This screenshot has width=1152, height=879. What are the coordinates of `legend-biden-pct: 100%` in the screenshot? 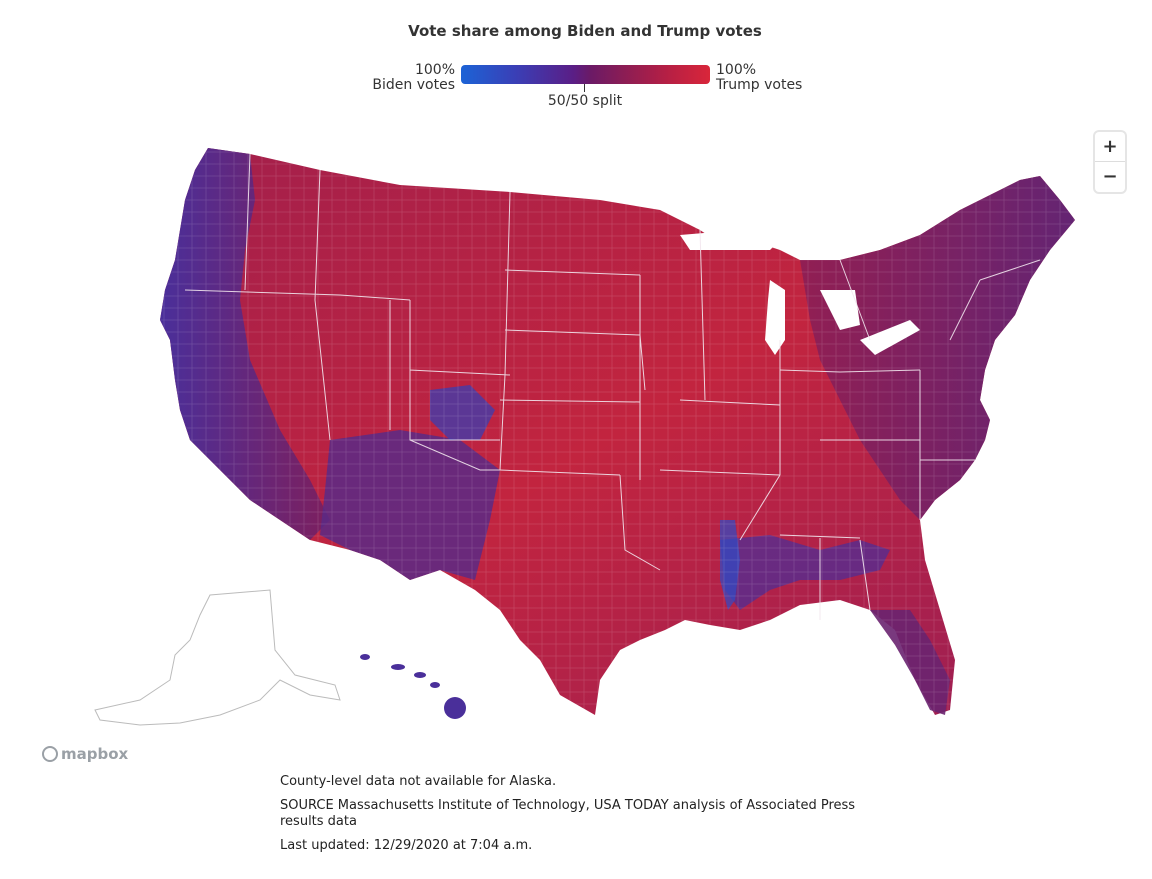 It's located at (434, 70).